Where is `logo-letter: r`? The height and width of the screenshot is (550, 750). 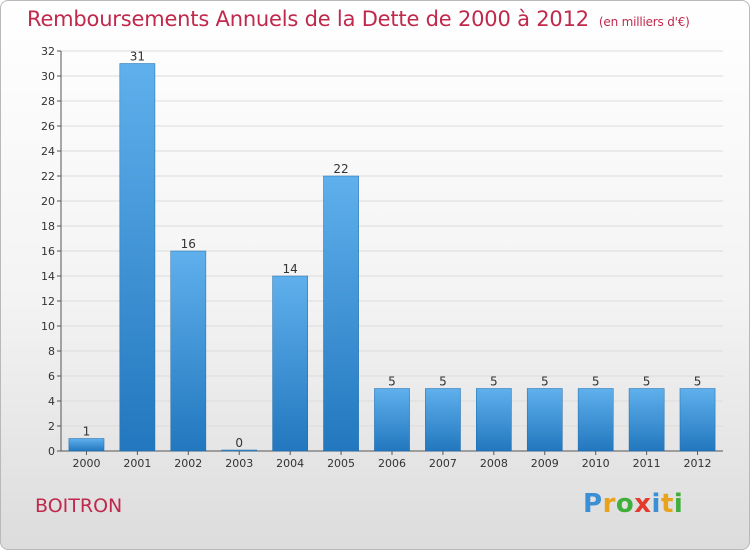 logo-letter: r is located at coordinates (609, 504).